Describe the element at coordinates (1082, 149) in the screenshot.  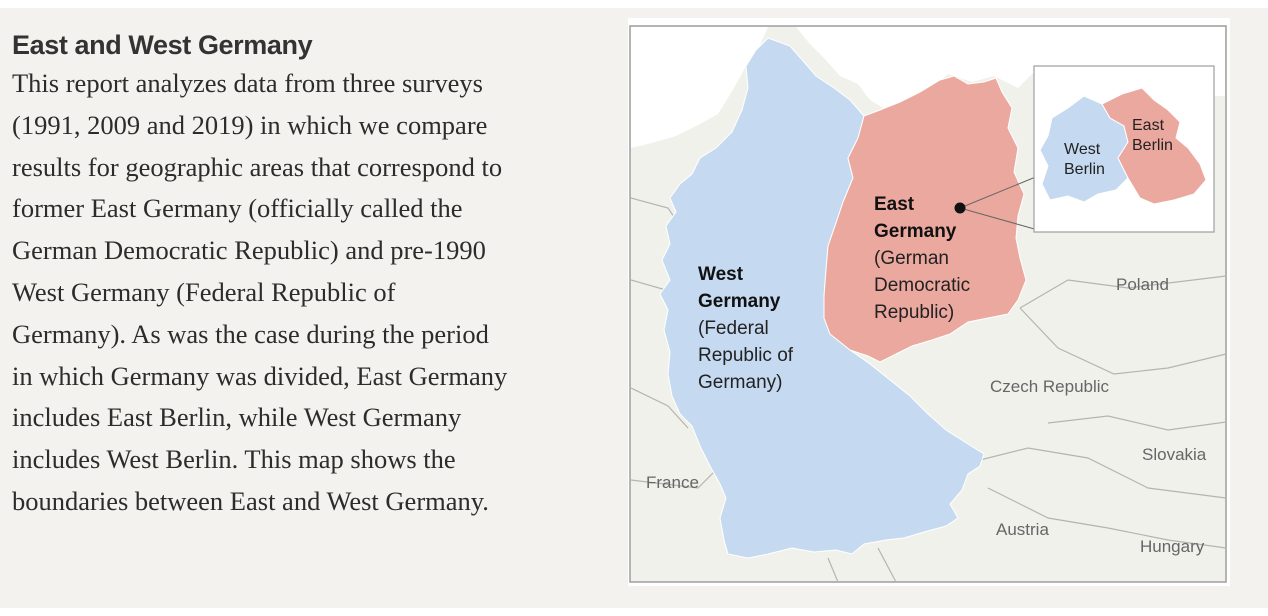
I see `west-berlin-label: West` at that location.